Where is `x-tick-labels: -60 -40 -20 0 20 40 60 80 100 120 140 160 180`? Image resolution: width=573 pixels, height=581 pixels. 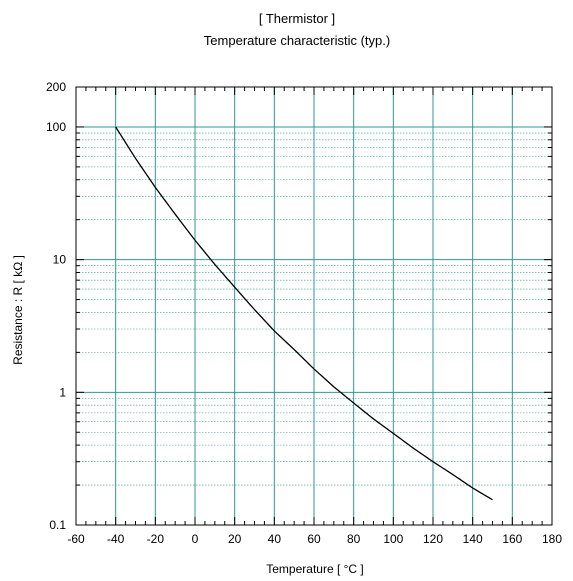
x-tick-labels: -60 -40 -20 0 20 40 60 80 100 120 140 160 180 is located at coordinates (314, 539).